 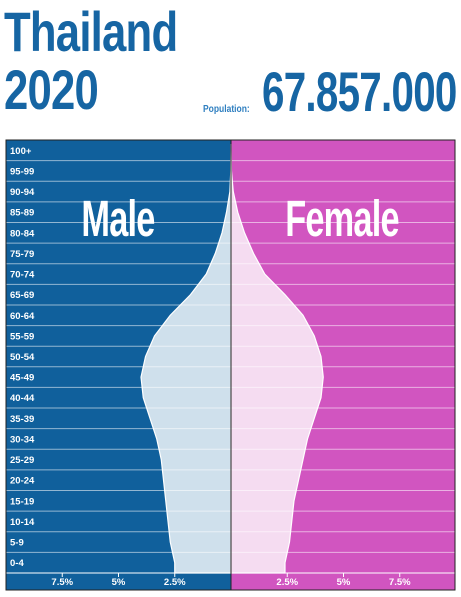 What do you see at coordinates (22, 171) in the screenshot?
I see `age-label: 95-99` at bounding box center [22, 171].